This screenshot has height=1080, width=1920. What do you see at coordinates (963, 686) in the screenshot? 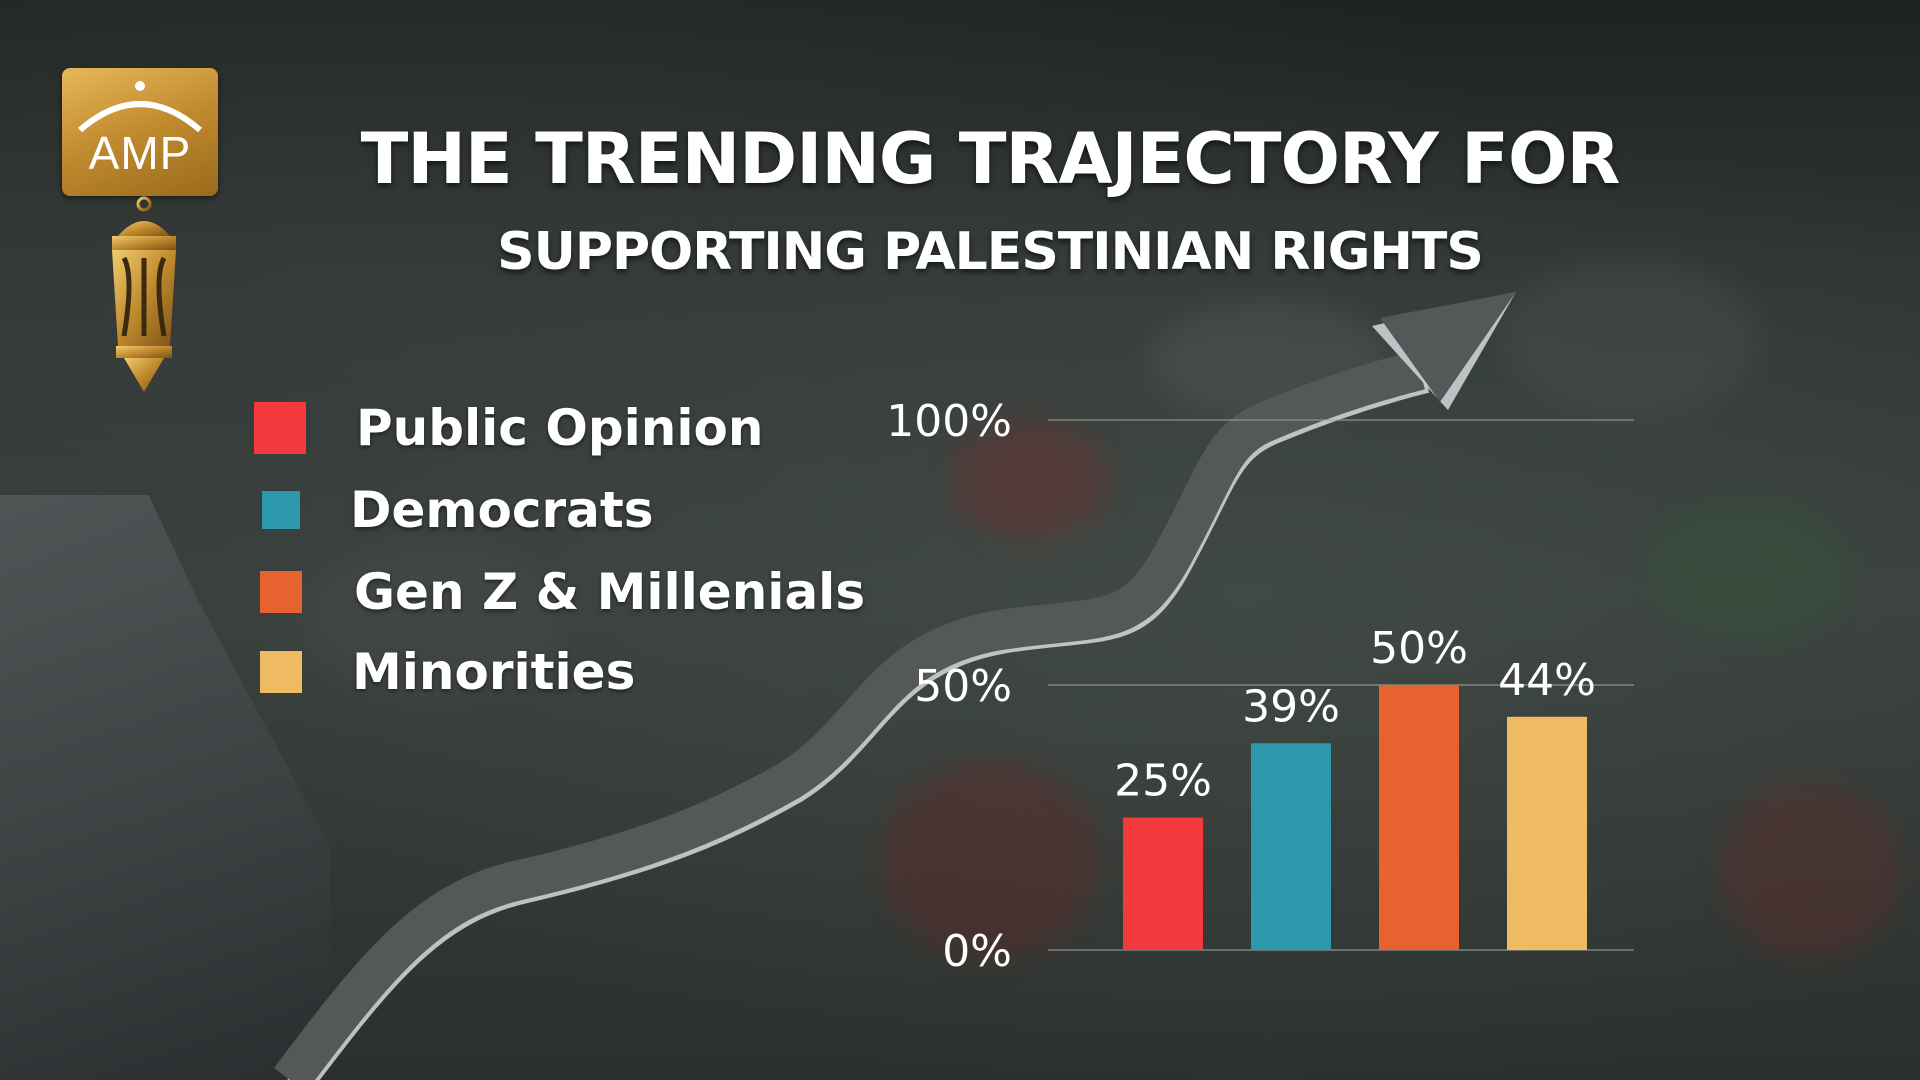
I see `y-tick-label: 50%` at bounding box center [963, 686].